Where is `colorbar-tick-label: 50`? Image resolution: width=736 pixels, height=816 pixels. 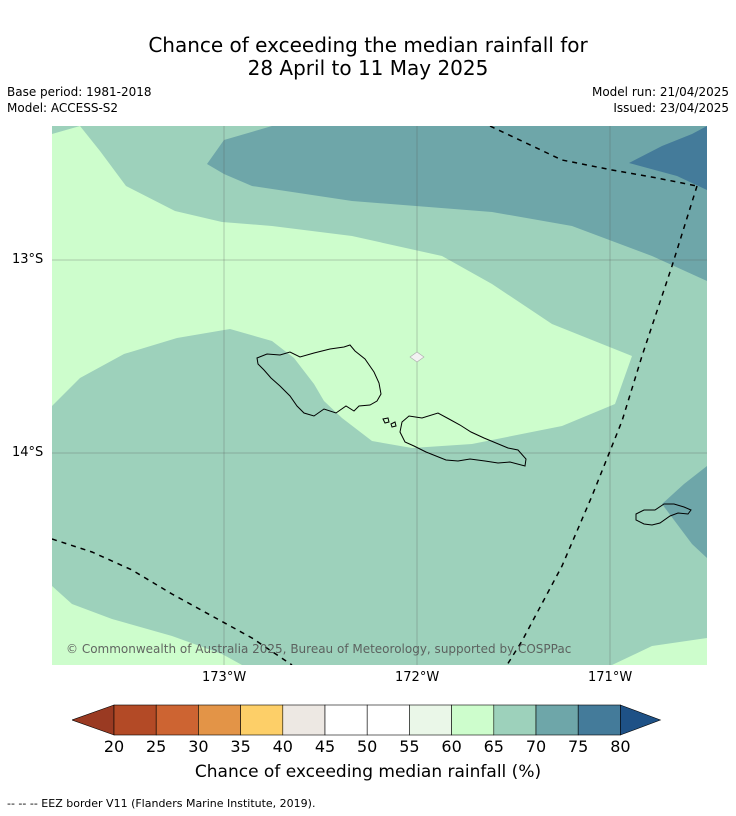 colorbar-tick-label: 50 is located at coordinates (367, 746).